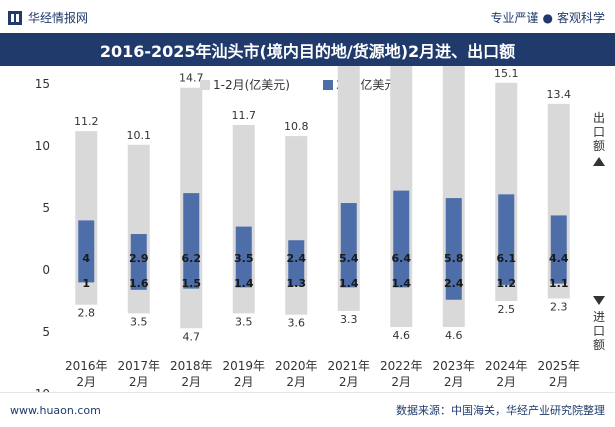 This screenshot has height=427, width=615. I want to click on import-axis-label-char: 口, so click(599, 331).